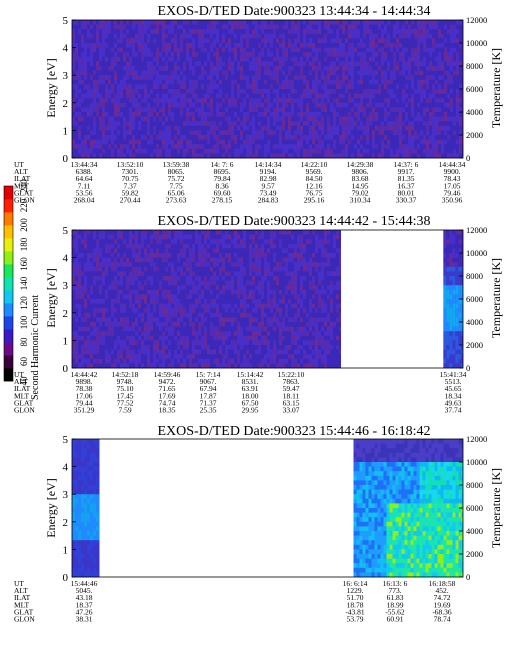 This screenshot has width=505, height=649. What do you see at coordinates (24, 362) in the screenshot?
I see `colorbar-tick-label: 60` at bounding box center [24, 362].